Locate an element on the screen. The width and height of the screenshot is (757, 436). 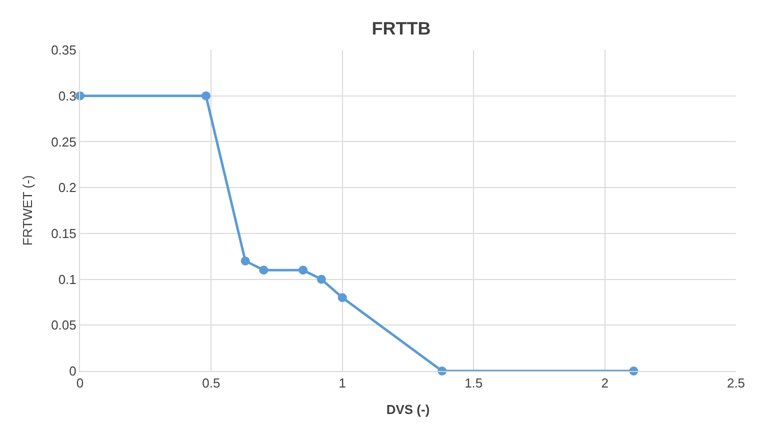
y-tick-label: 0.2 is located at coordinates (67, 188).